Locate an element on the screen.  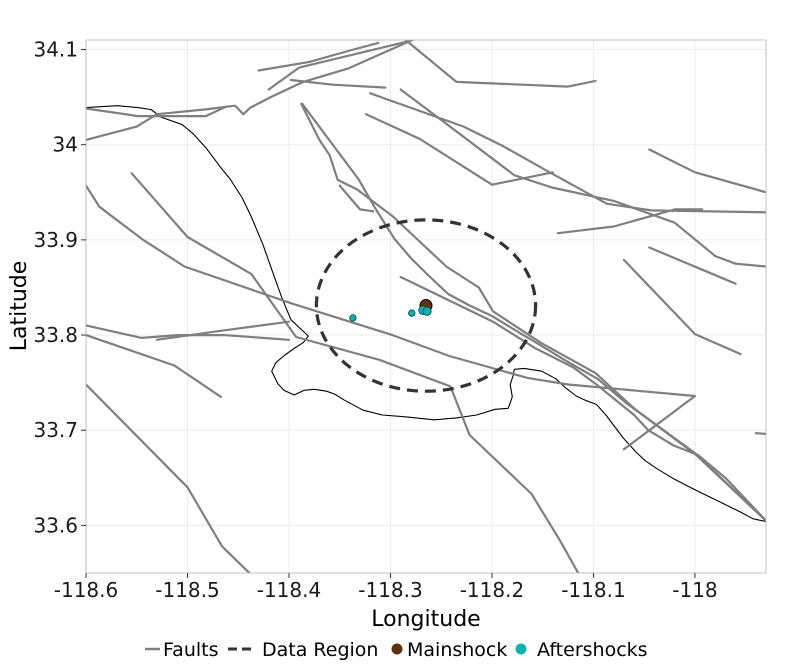
data-region-circle is located at coordinates (426, 305).